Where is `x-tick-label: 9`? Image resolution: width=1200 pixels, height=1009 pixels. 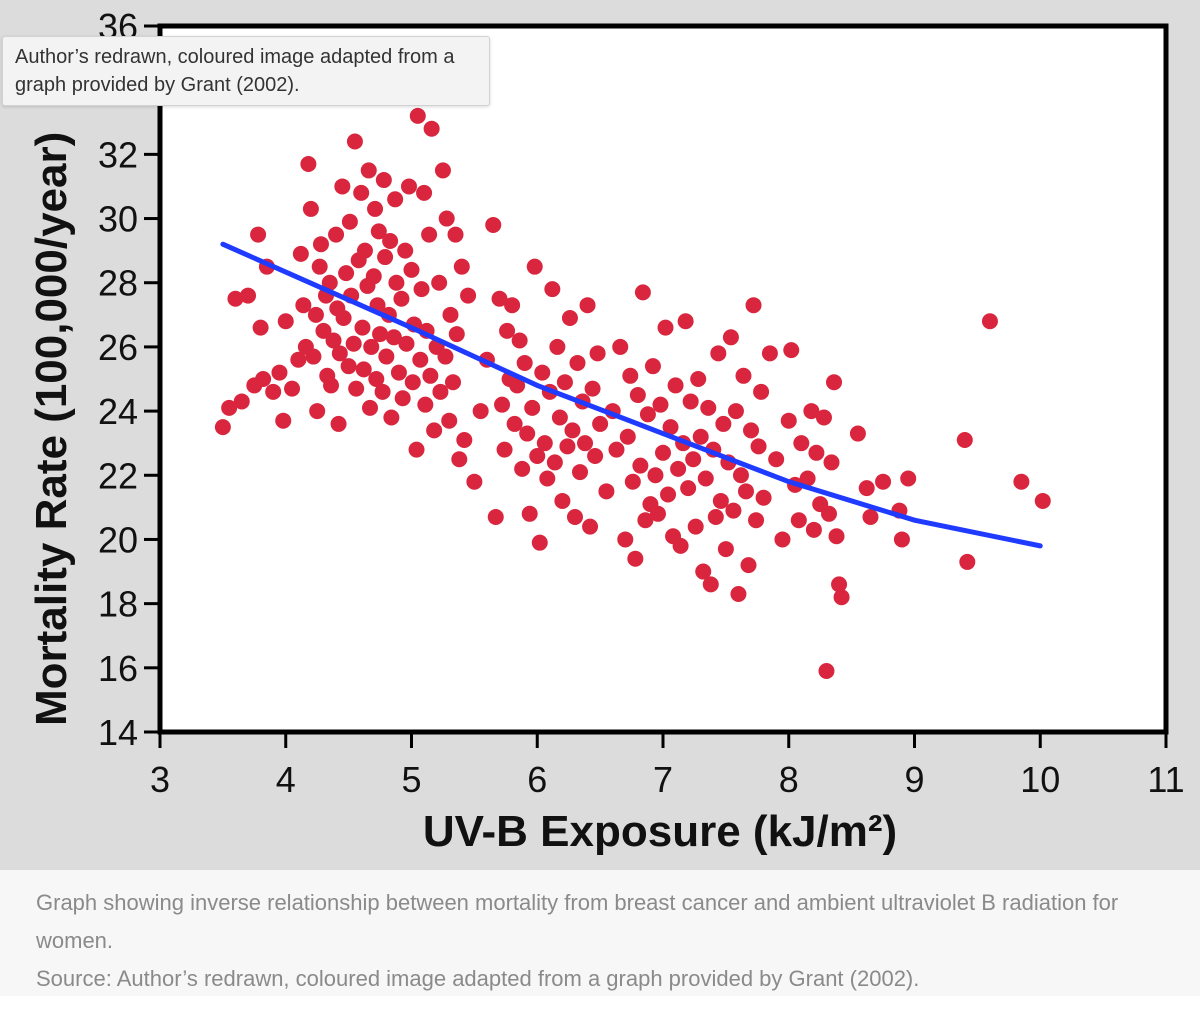 x-tick-label: 9 is located at coordinates (914, 779).